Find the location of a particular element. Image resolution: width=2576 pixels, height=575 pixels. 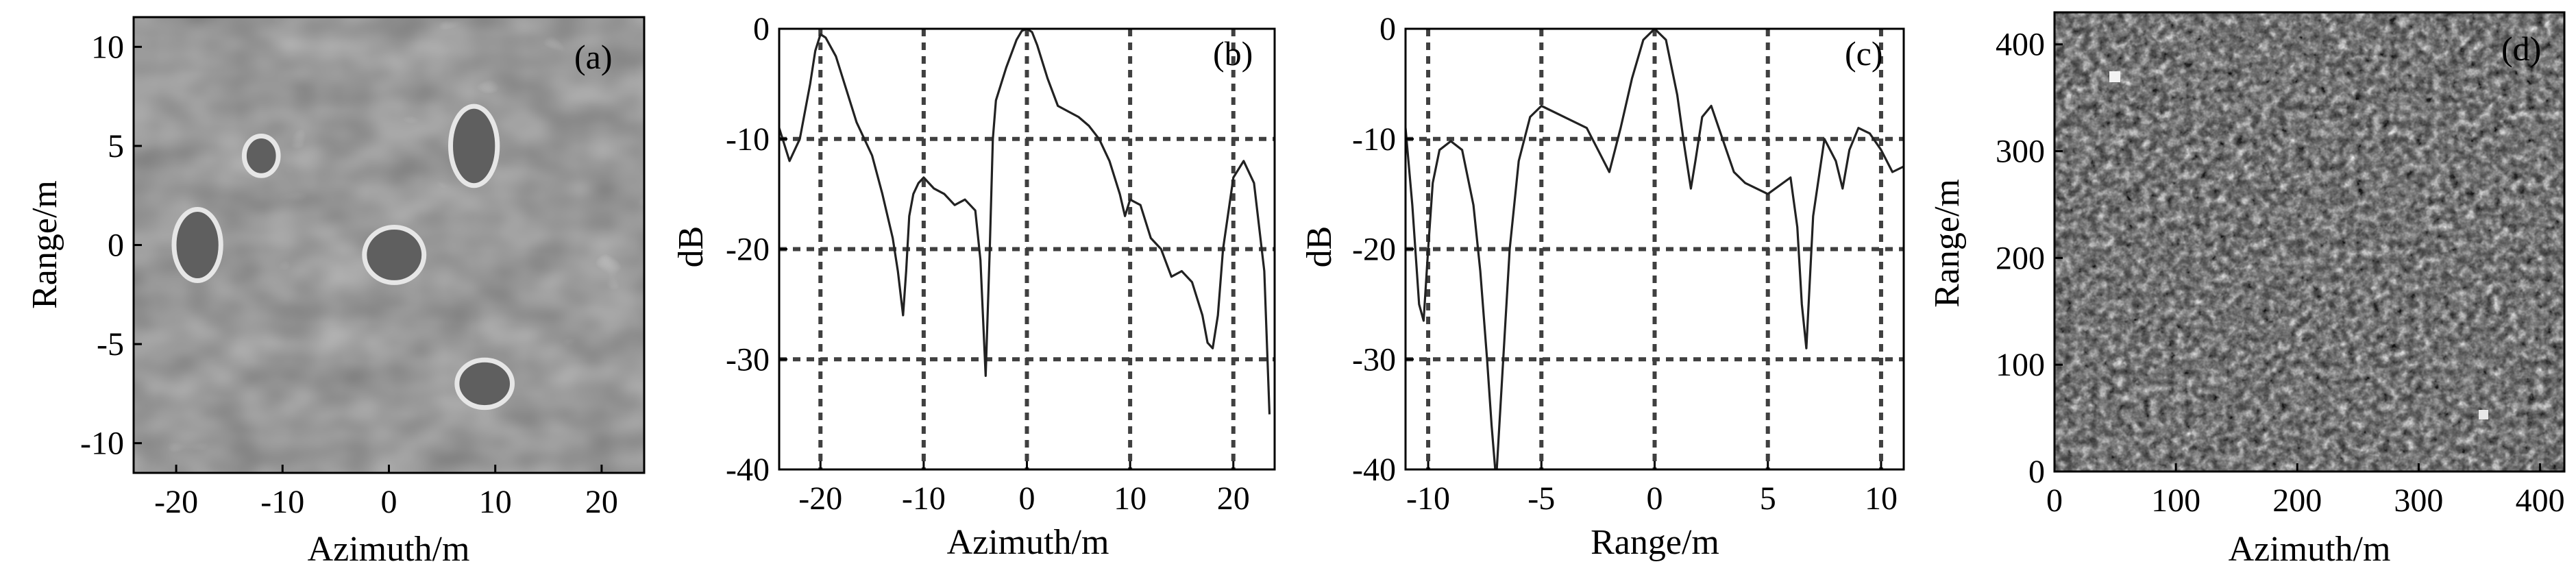

panel-d-xlabel: Azimuth/m is located at coordinates (2310, 549).